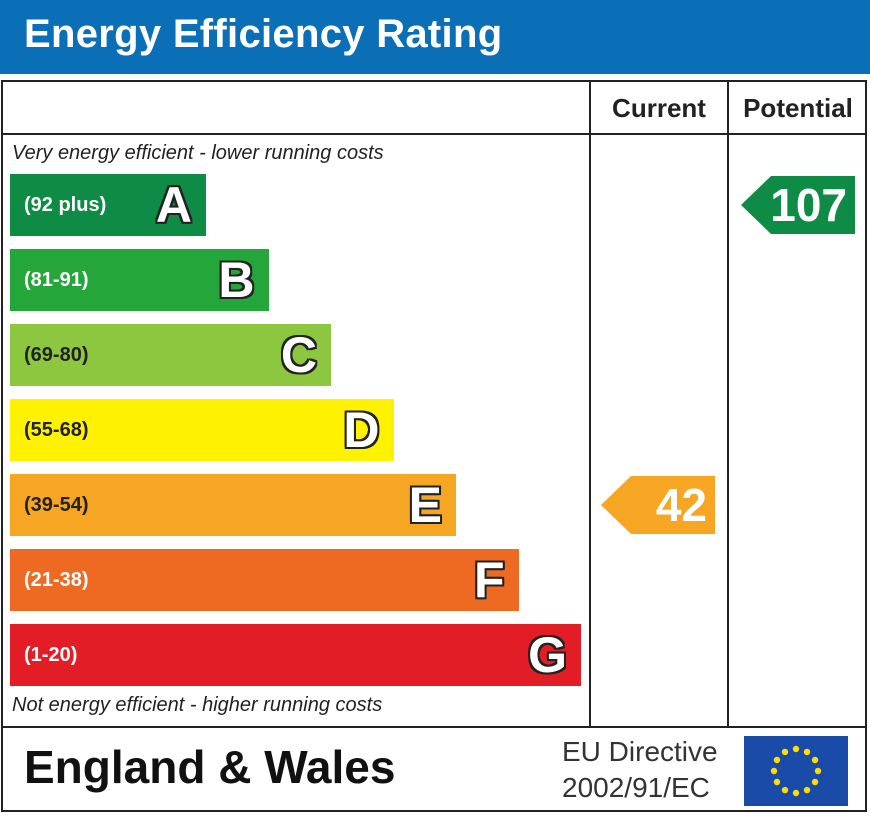 The image size is (870, 816). What do you see at coordinates (361, 430) in the screenshot?
I see `band-d-letter: D` at bounding box center [361, 430].